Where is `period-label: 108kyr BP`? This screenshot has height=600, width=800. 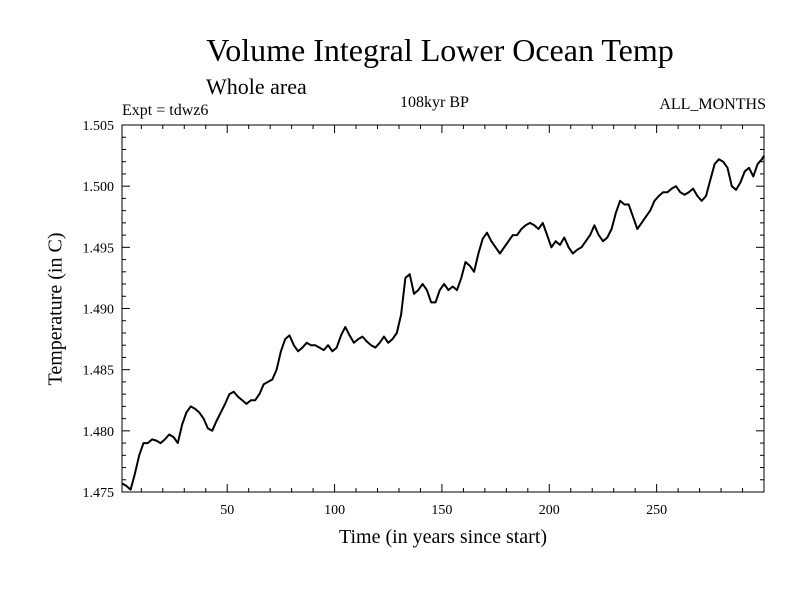
period-label: 108kyr BP is located at coordinates (434, 102).